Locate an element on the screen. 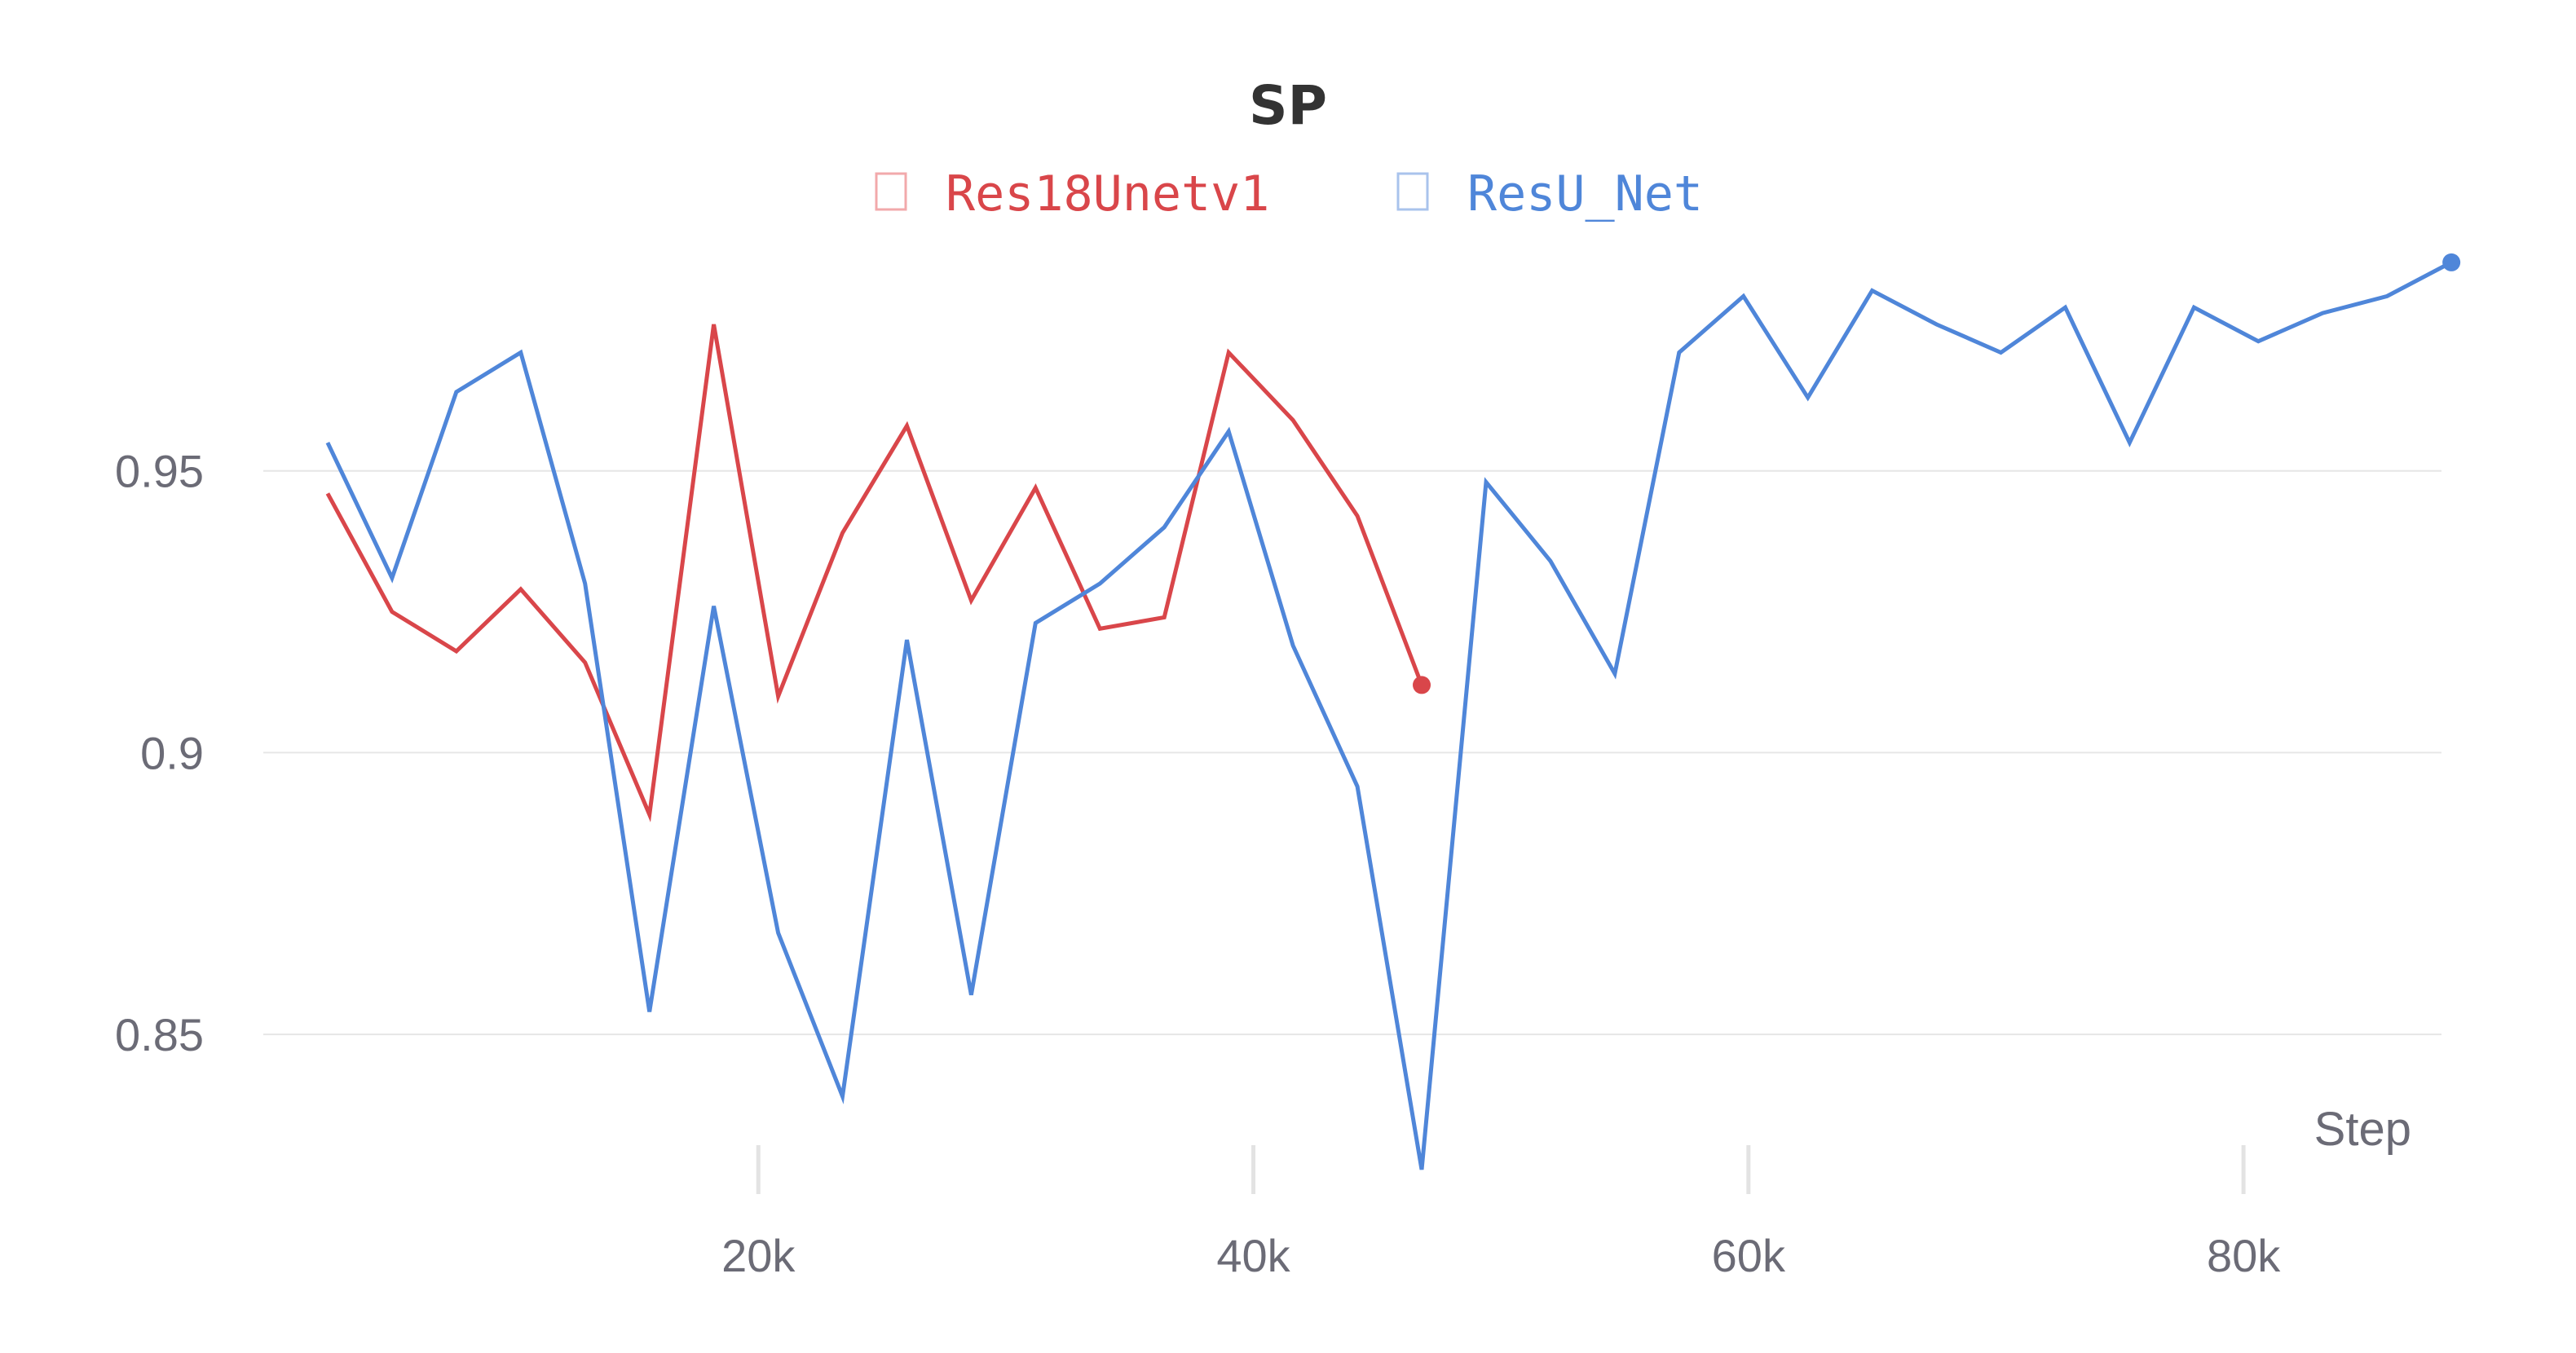 This screenshot has height=1353, width=2576. legend-swatch-res18unetv1 is located at coordinates (891, 191).